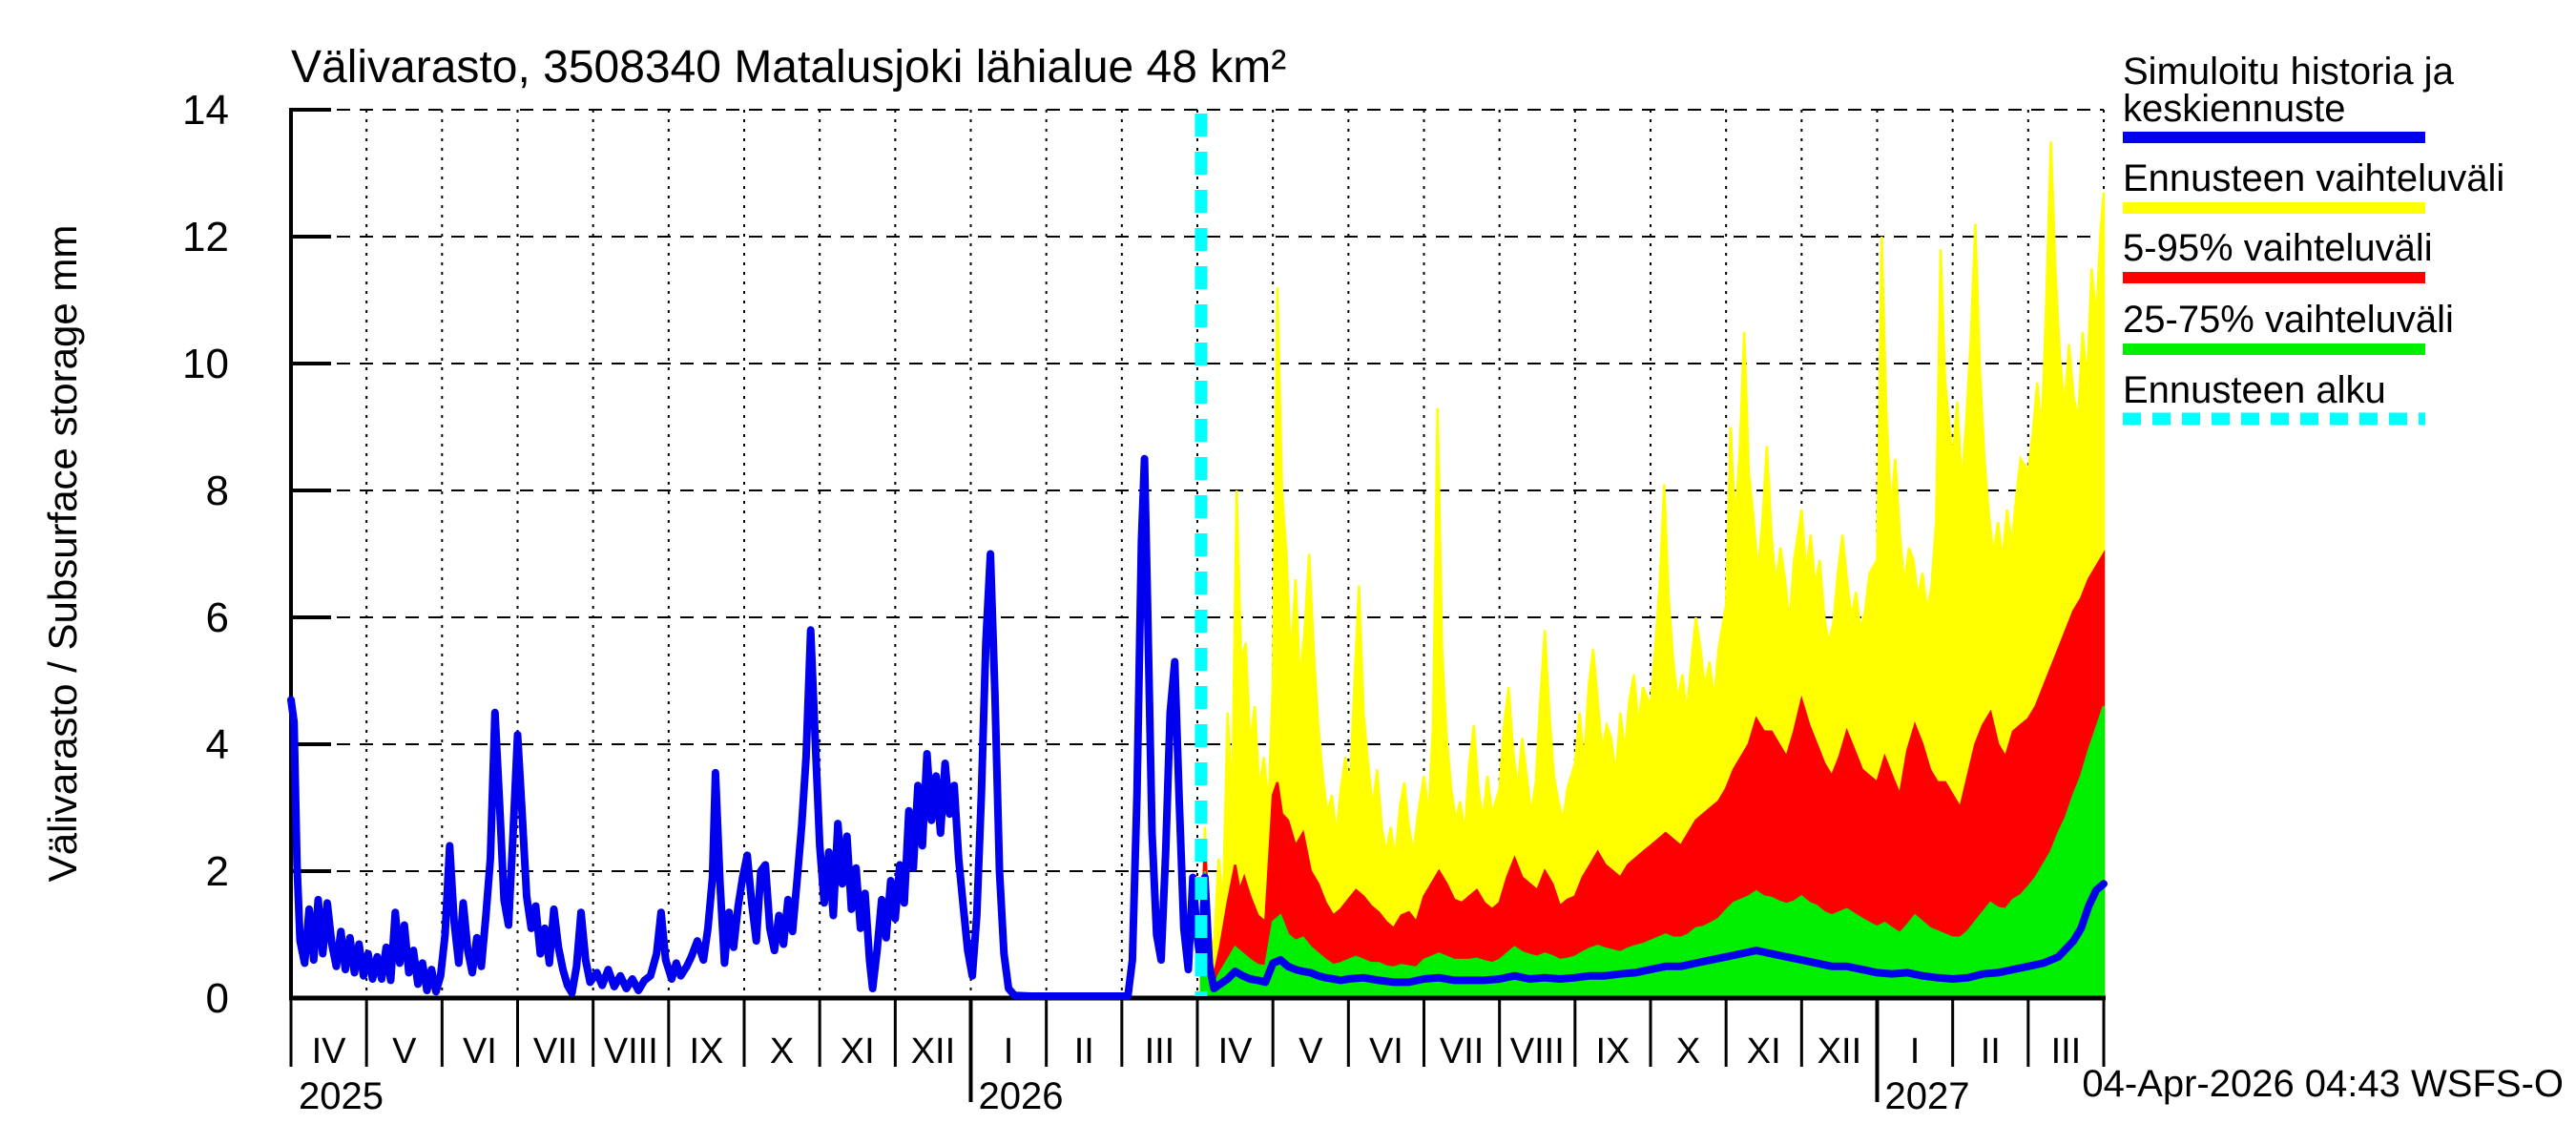  I want to click on legend-item-forecast-start: Ennusteen alku, so click(2274, 397).